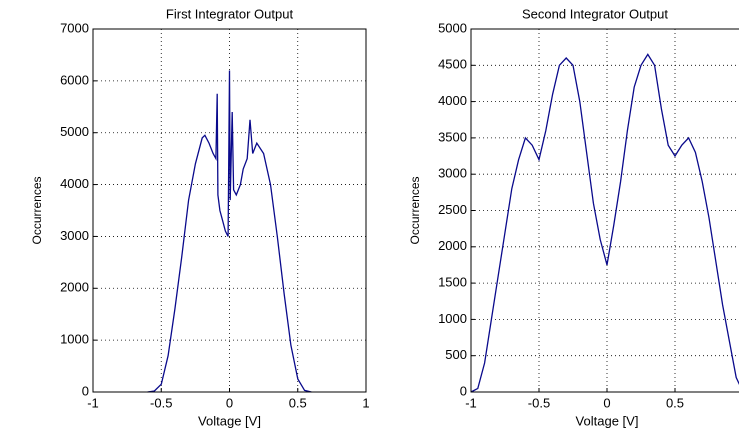  Describe the element at coordinates (452, 282) in the screenshot. I see `y-tick-label: 1500` at that location.